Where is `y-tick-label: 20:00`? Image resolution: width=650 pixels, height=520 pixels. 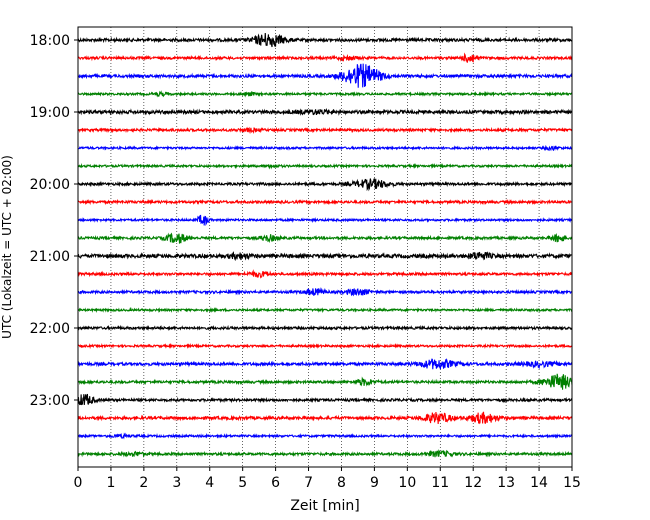 y-tick-label: 20:00 is located at coordinates (50, 185).